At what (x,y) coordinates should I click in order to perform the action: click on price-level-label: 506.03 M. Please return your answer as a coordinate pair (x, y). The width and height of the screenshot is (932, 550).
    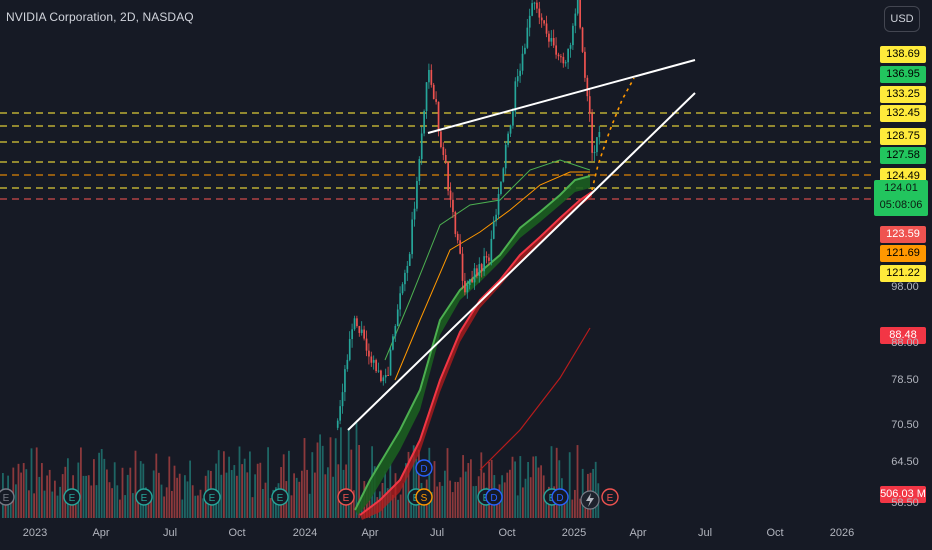
    Looking at the image, I should click on (903, 494).